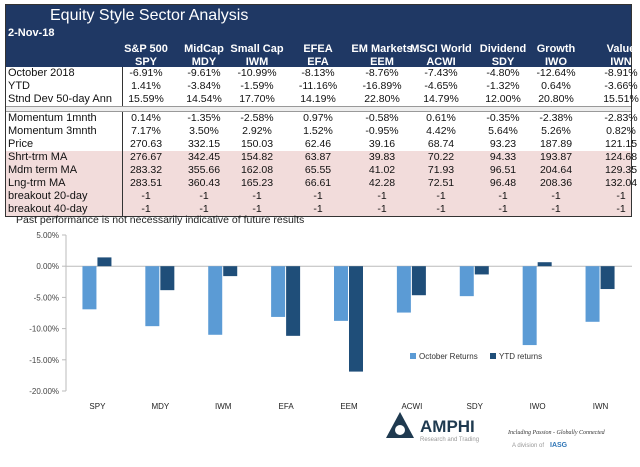  What do you see at coordinates (621, 86) in the screenshot?
I see `cell-value: -3.66%` at bounding box center [621, 86].